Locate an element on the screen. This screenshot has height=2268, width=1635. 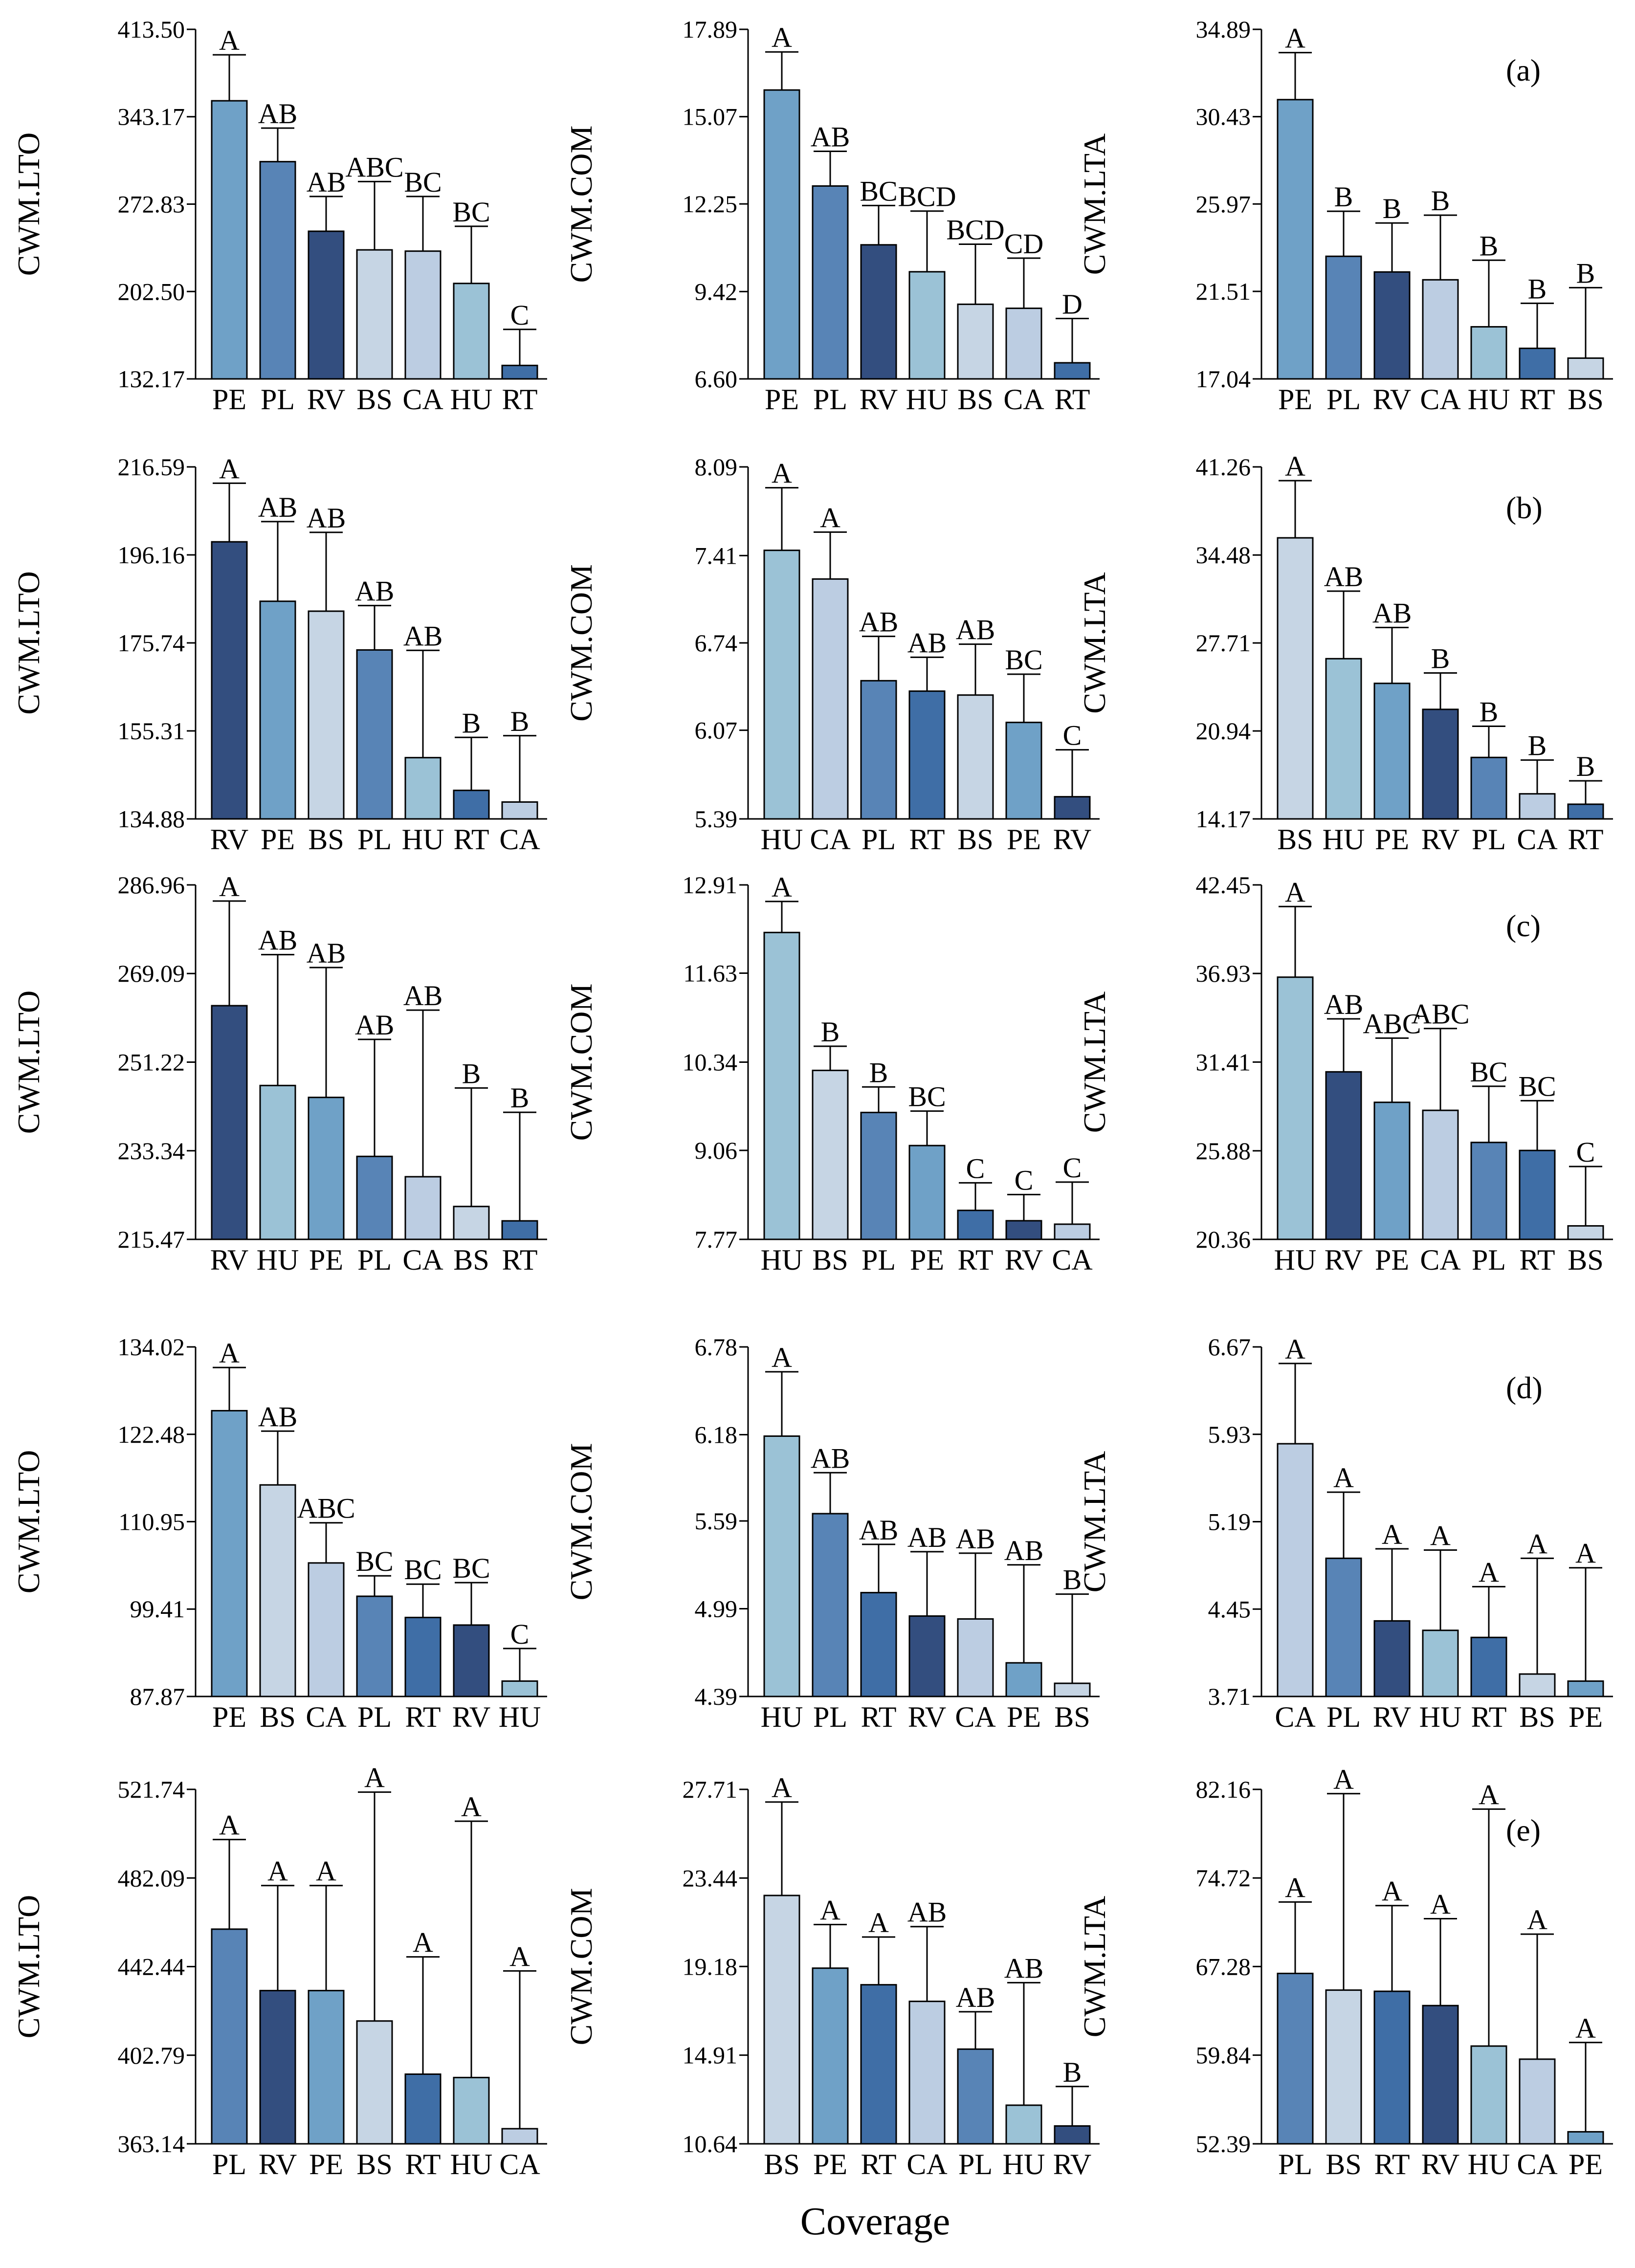
category-label: RT is located at coordinates (519, 399).